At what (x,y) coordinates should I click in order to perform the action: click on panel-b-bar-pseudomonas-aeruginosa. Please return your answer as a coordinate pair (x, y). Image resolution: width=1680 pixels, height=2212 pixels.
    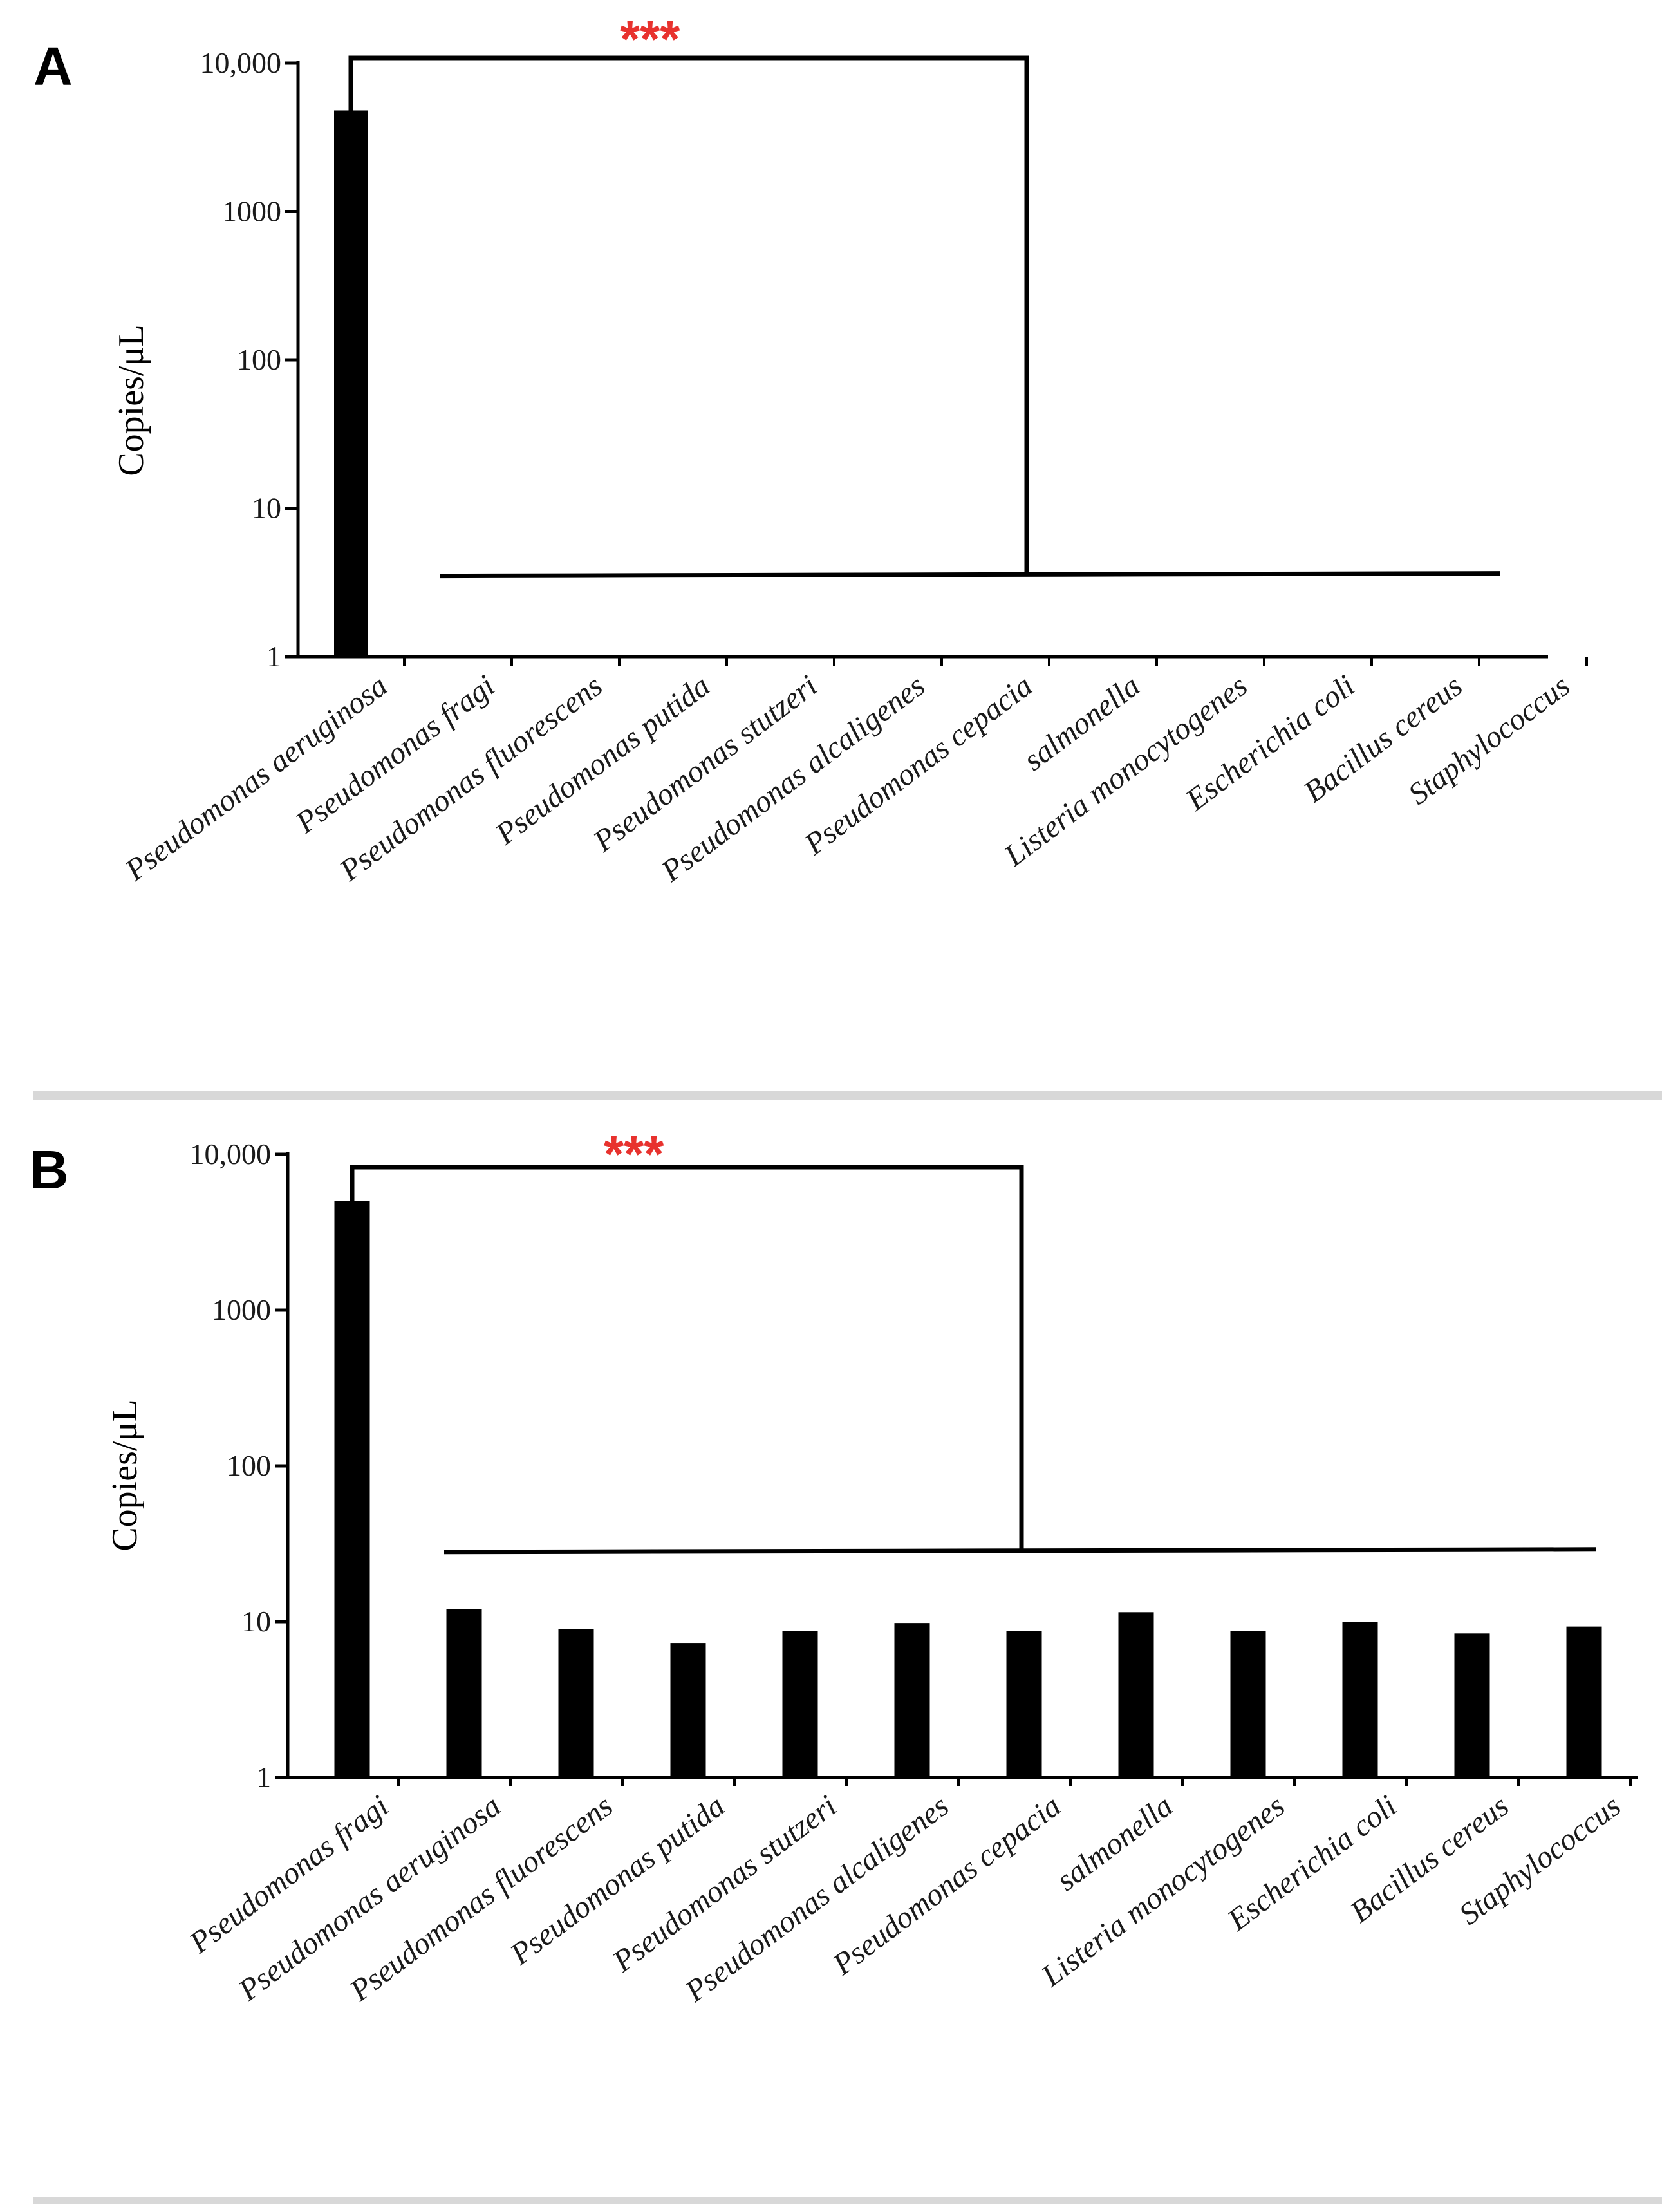
    Looking at the image, I should click on (464, 1693).